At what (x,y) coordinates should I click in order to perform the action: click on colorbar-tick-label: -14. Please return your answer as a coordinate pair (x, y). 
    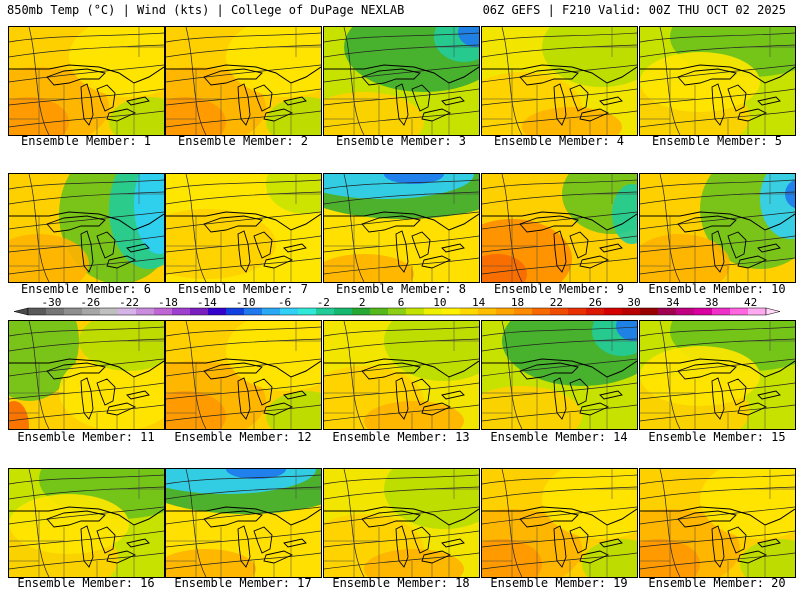
    Looking at the image, I should click on (207, 303).